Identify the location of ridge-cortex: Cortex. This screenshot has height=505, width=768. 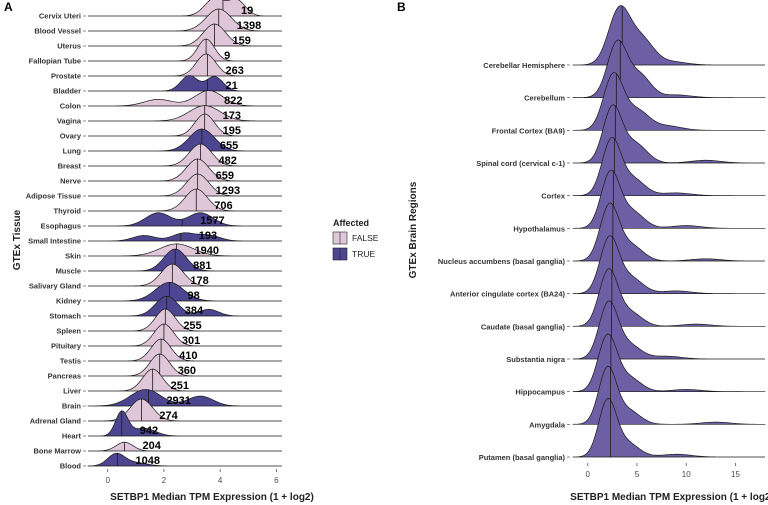
(653, 169).